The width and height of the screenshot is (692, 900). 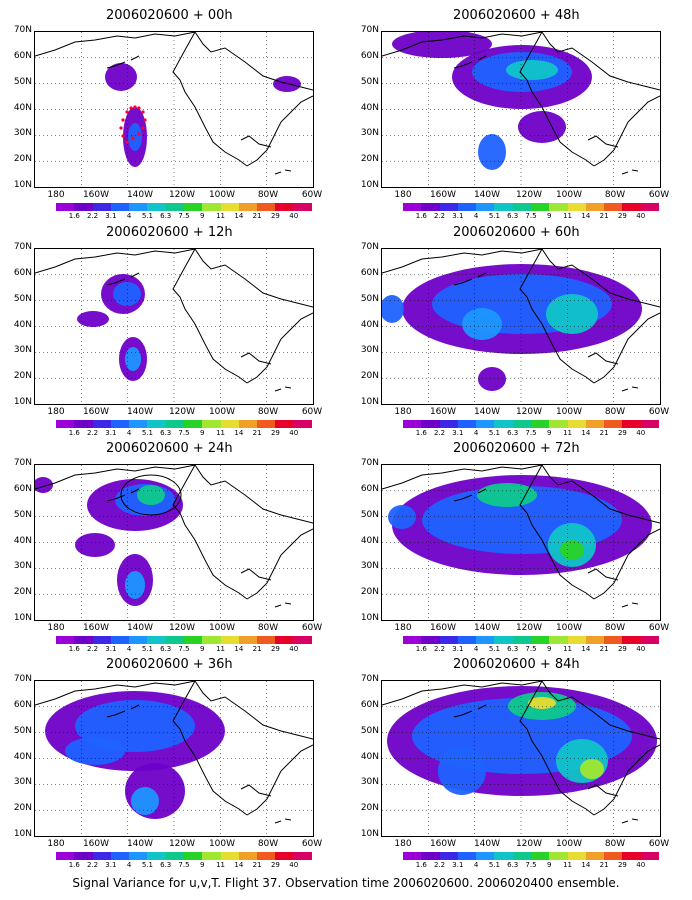 What do you see at coordinates (169, 664) in the screenshot?
I see `panel-title: 2006020600 + 36h` at bounding box center [169, 664].